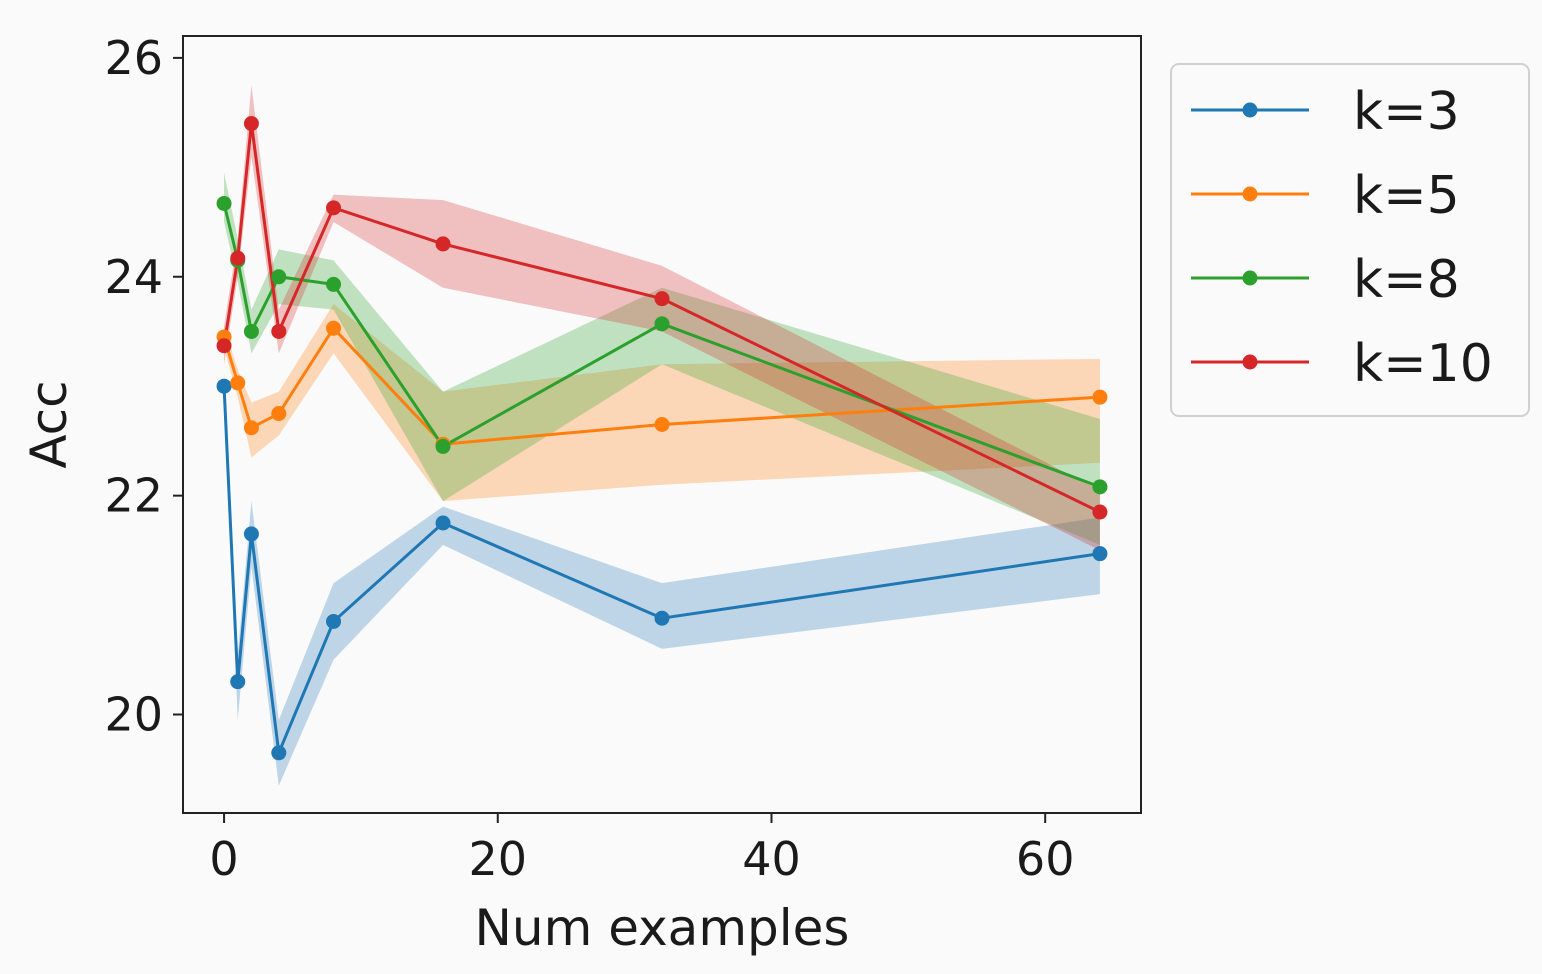 The width and height of the screenshot is (1542, 974). I want to click on legend: k=3 k=5 k=8 k=10, so click(1350, 240).